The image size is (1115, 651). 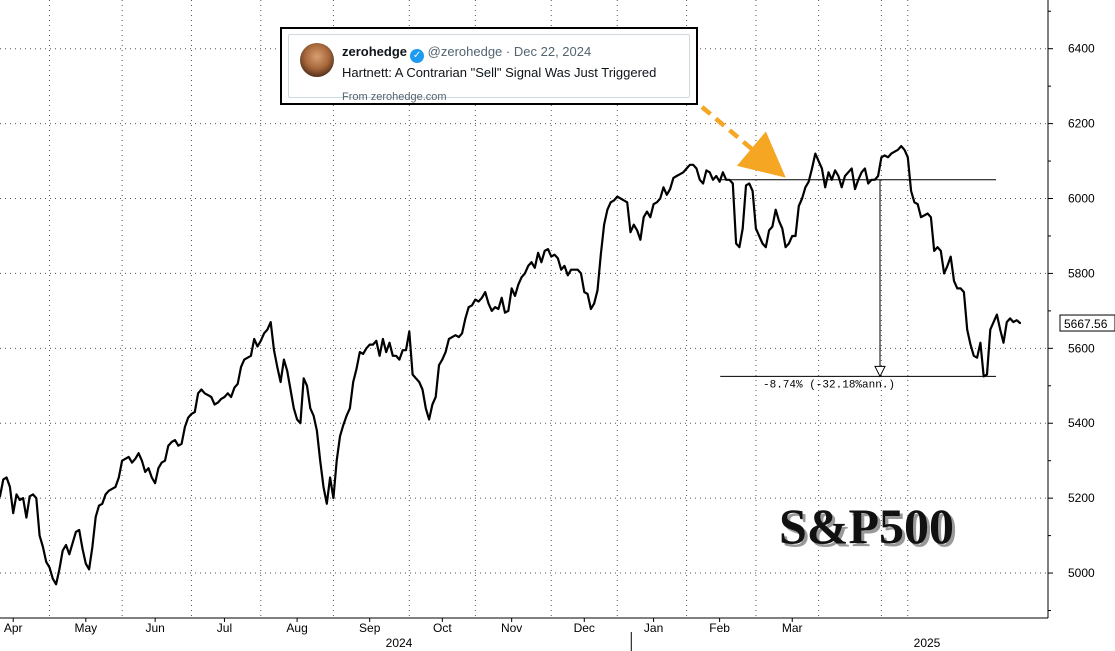 I want to click on y-tick-label: 5600, so click(x=1081, y=348).